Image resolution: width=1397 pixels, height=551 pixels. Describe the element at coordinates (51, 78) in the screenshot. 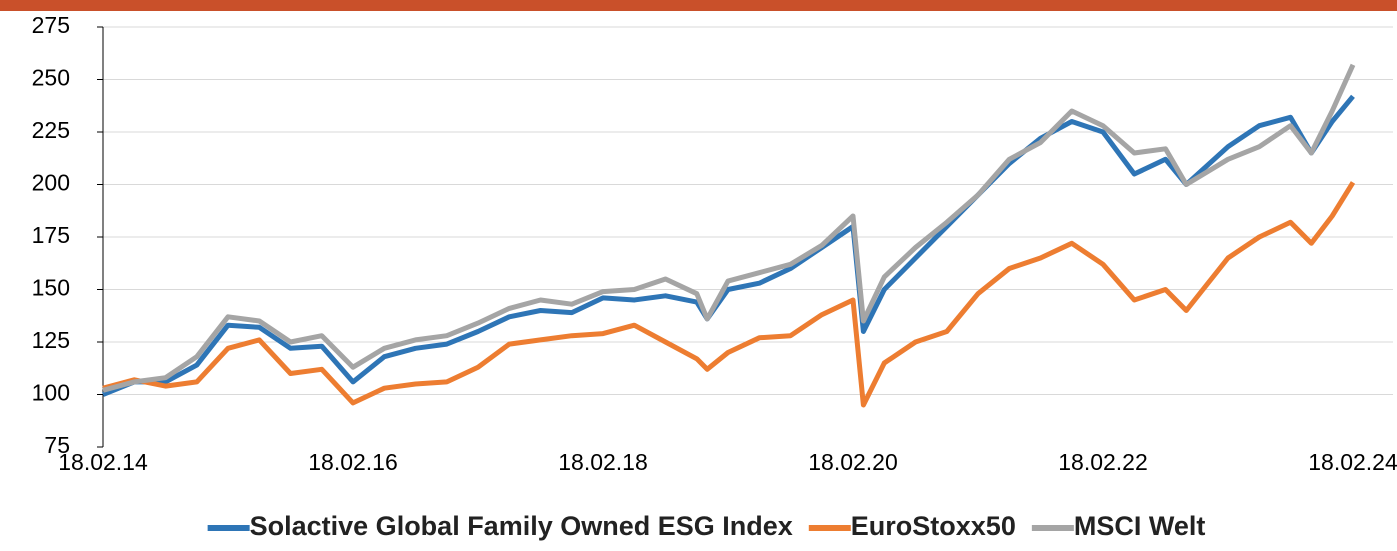

I see `y-tick-label: 250` at that location.